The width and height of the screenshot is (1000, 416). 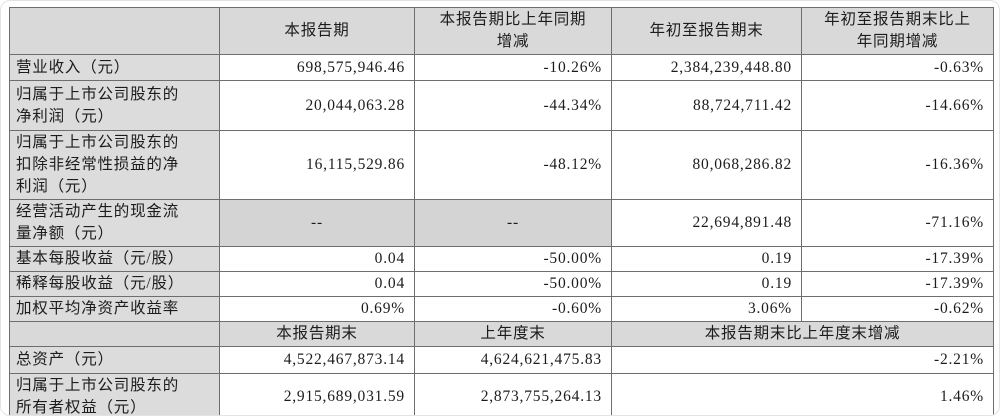 I want to click on row-basic-eps: 基本每股收益（元/股） 0.04 -50.00% 0.19 -17.39%, so click(x=501, y=259).